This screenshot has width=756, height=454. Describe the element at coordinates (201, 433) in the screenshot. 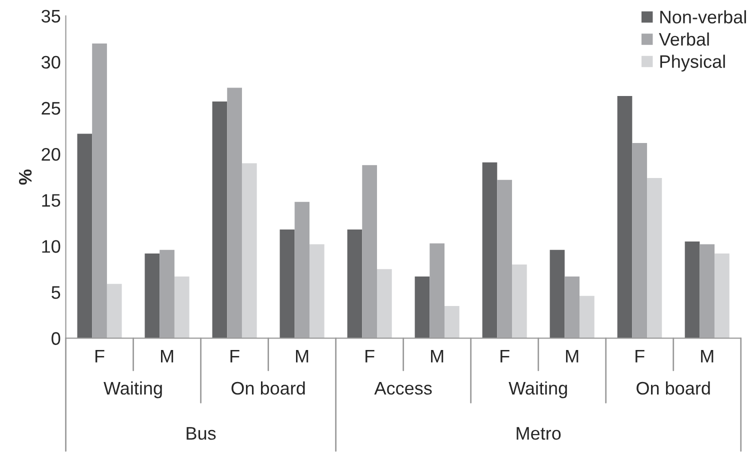

I see `text: Bus` at that location.